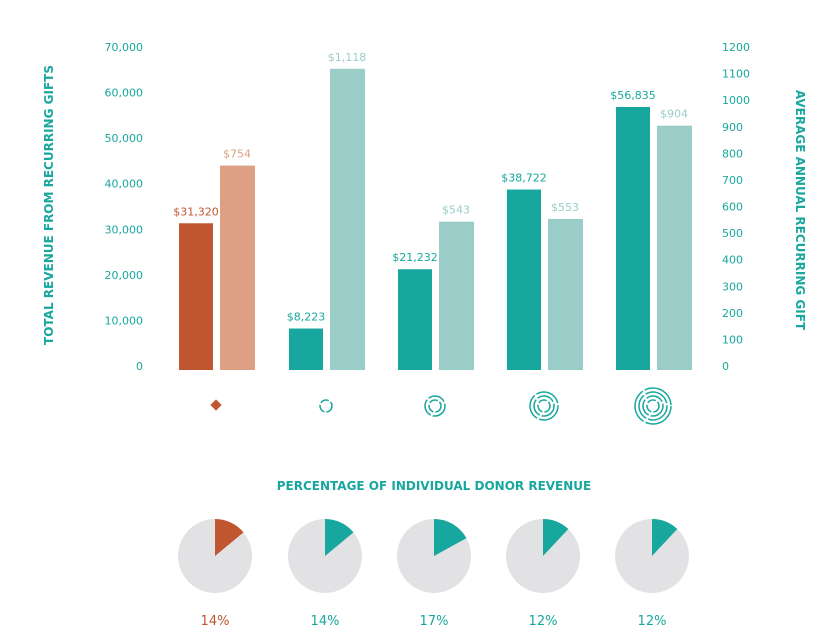  What do you see at coordinates (732, 260) in the screenshot?
I see `y2-tick-label: 400` at bounding box center [732, 260].